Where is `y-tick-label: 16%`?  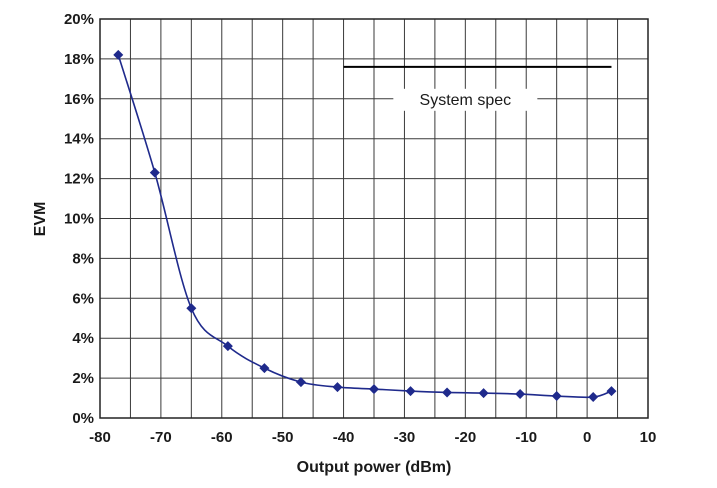
y-tick-label: 16% is located at coordinates (79, 99).